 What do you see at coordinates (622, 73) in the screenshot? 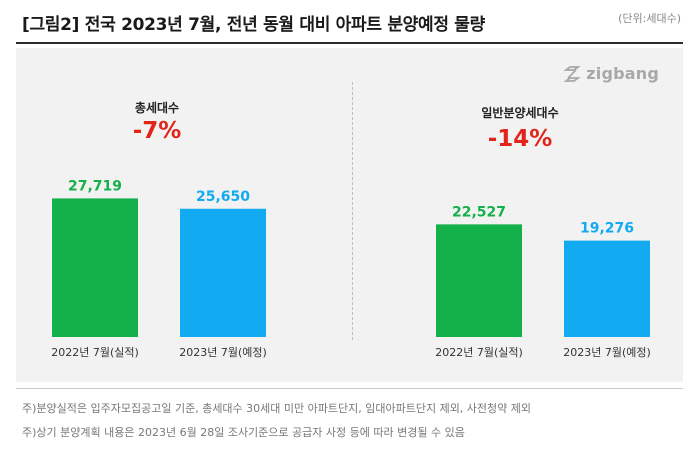
I see `zigbang-logo-text: zigbang` at bounding box center [622, 73].